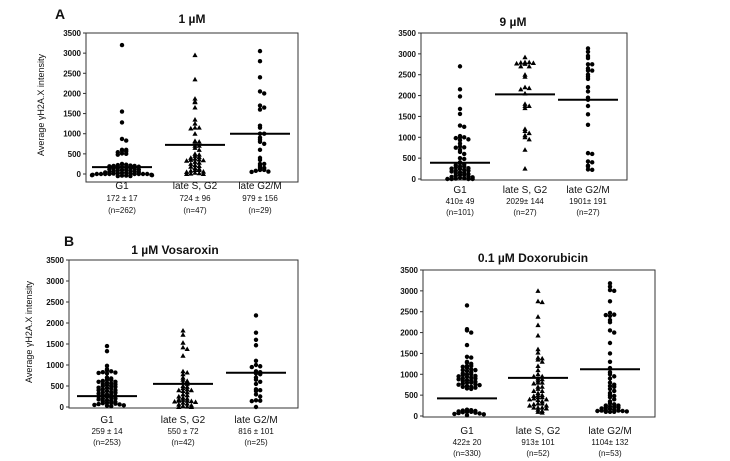 The width and height of the screenshot is (730, 461). What do you see at coordinates (533, 258) in the screenshot?
I see `chart-title: 0.1 µM Doxorubicin` at bounding box center [533, 258].